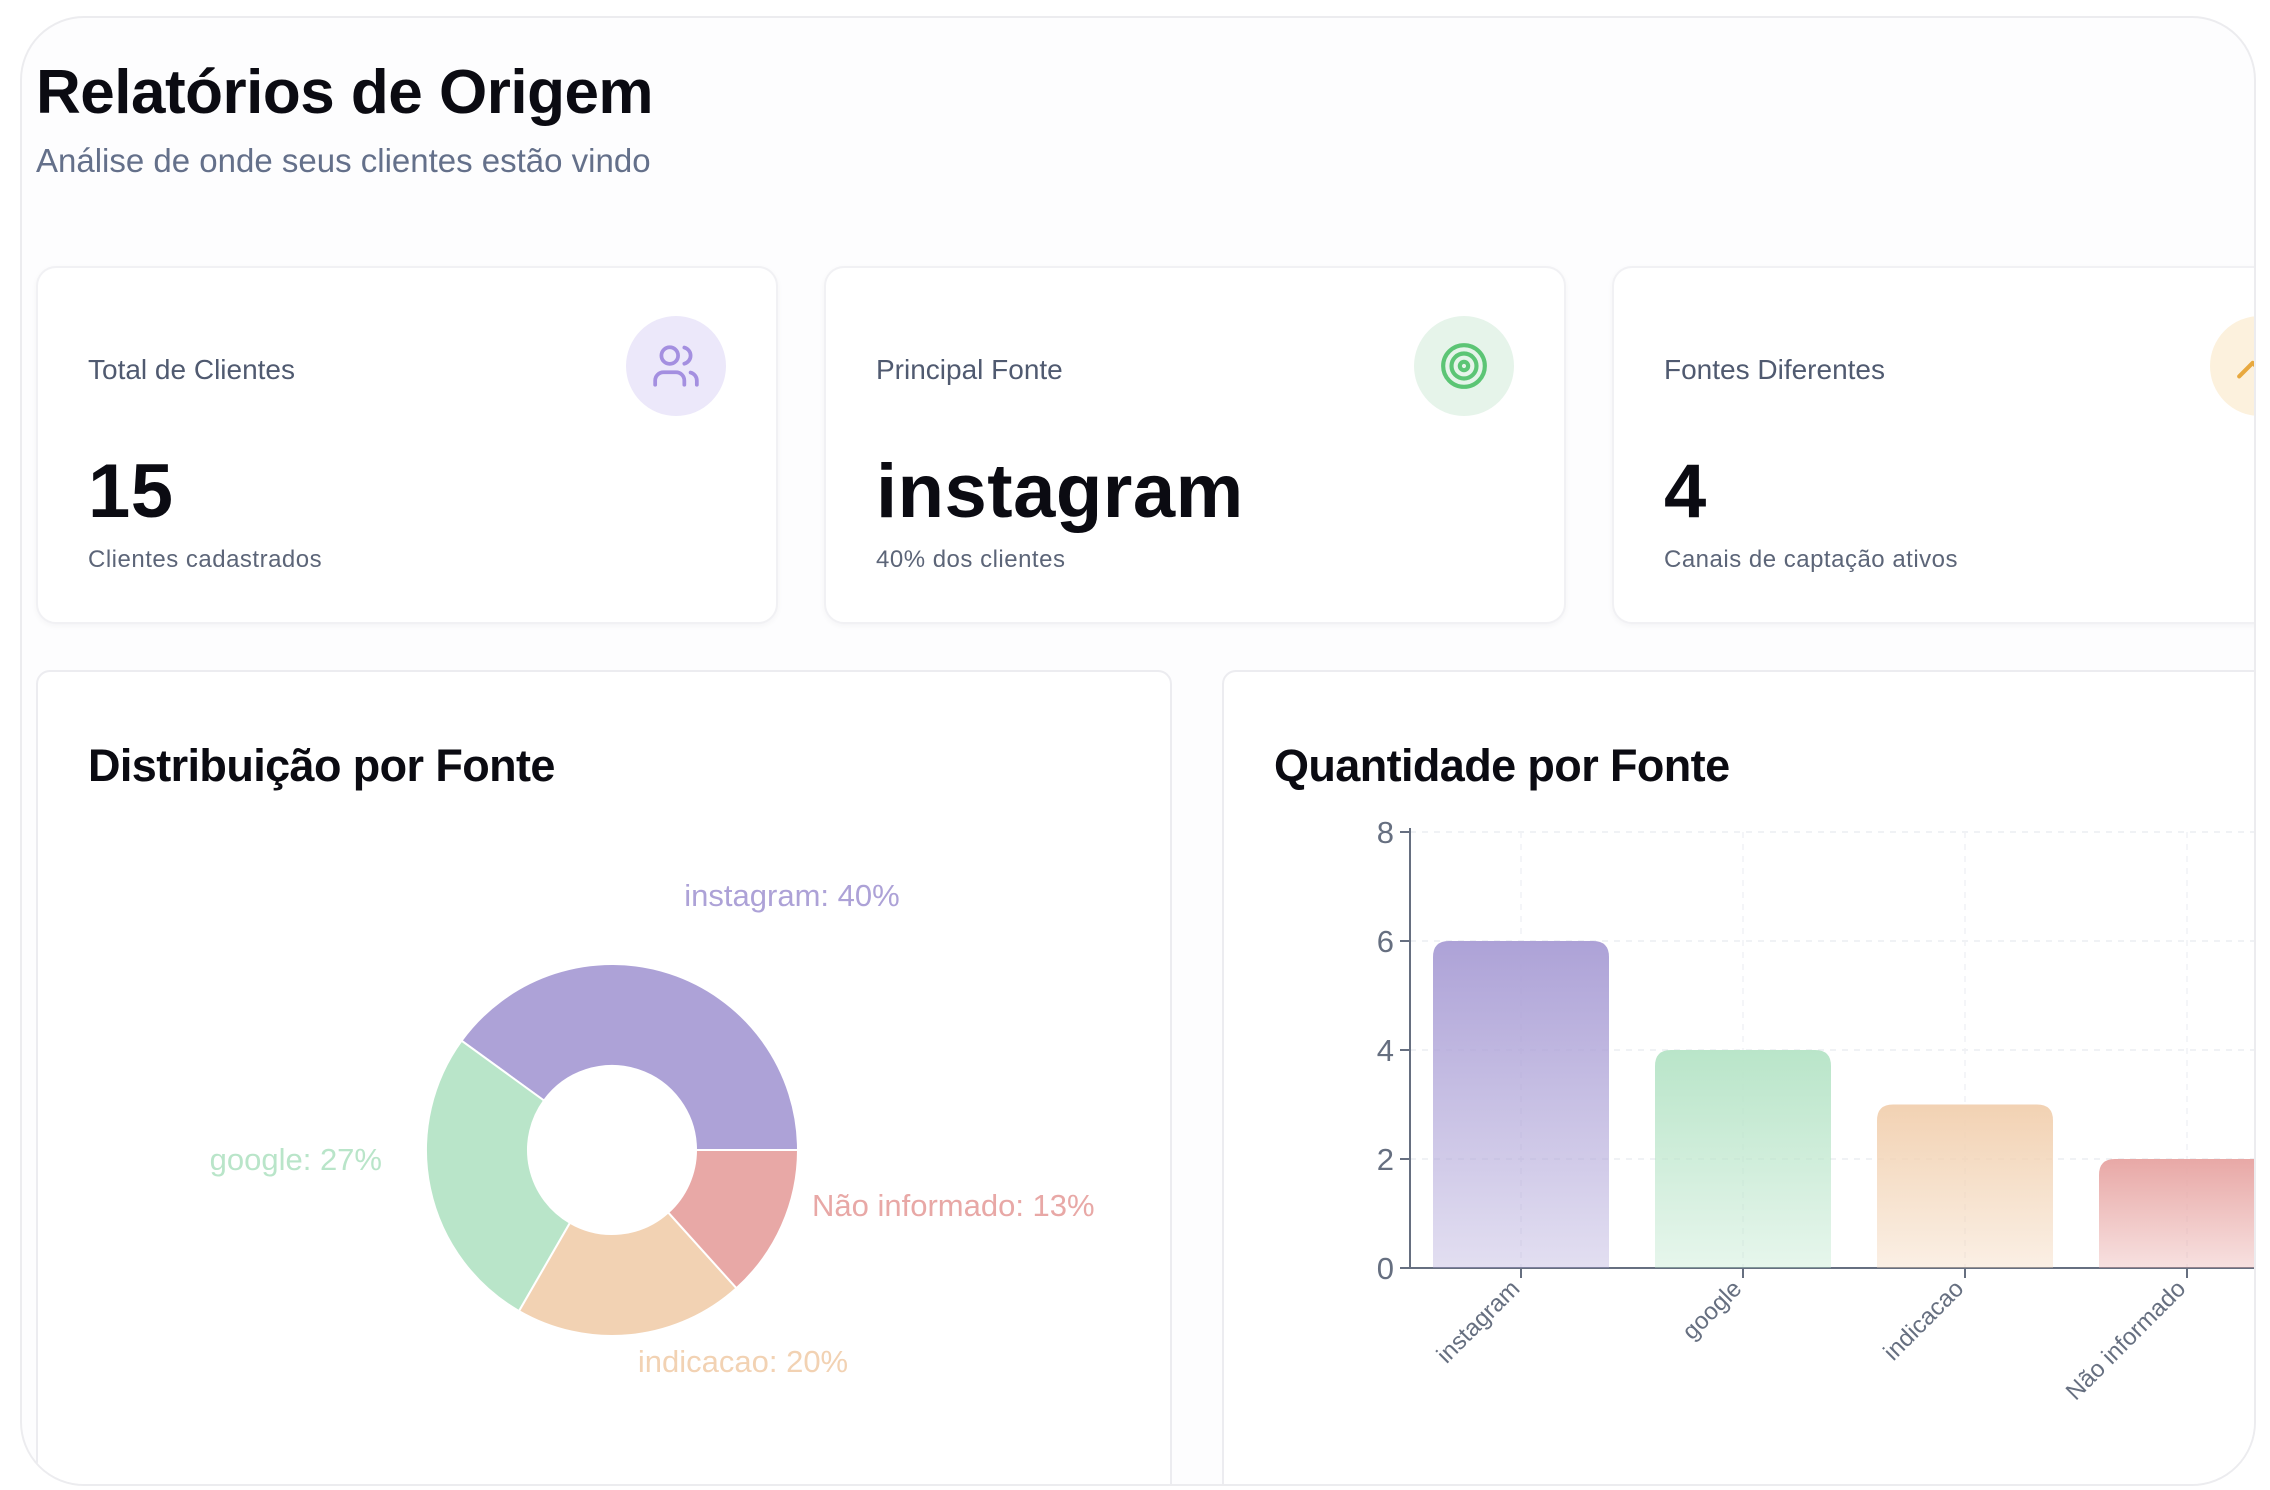 This screenshot has height=1490, width=2270. Describe the element at coordinates (2126, 1340) in the screenshot. I see `x-tick-label: Não informado` at that location.